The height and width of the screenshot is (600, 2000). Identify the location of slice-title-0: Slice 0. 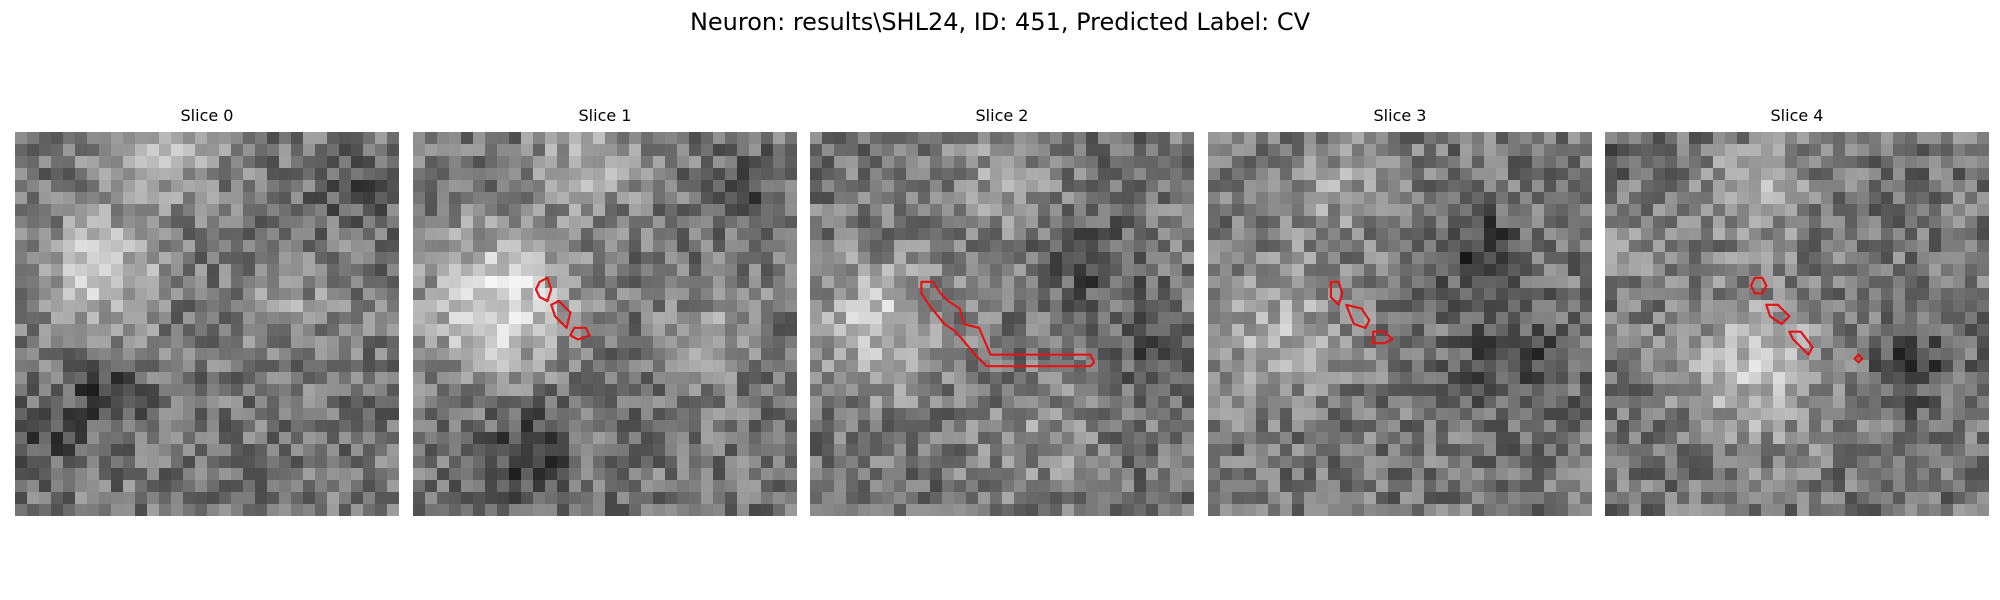
(207, 115).